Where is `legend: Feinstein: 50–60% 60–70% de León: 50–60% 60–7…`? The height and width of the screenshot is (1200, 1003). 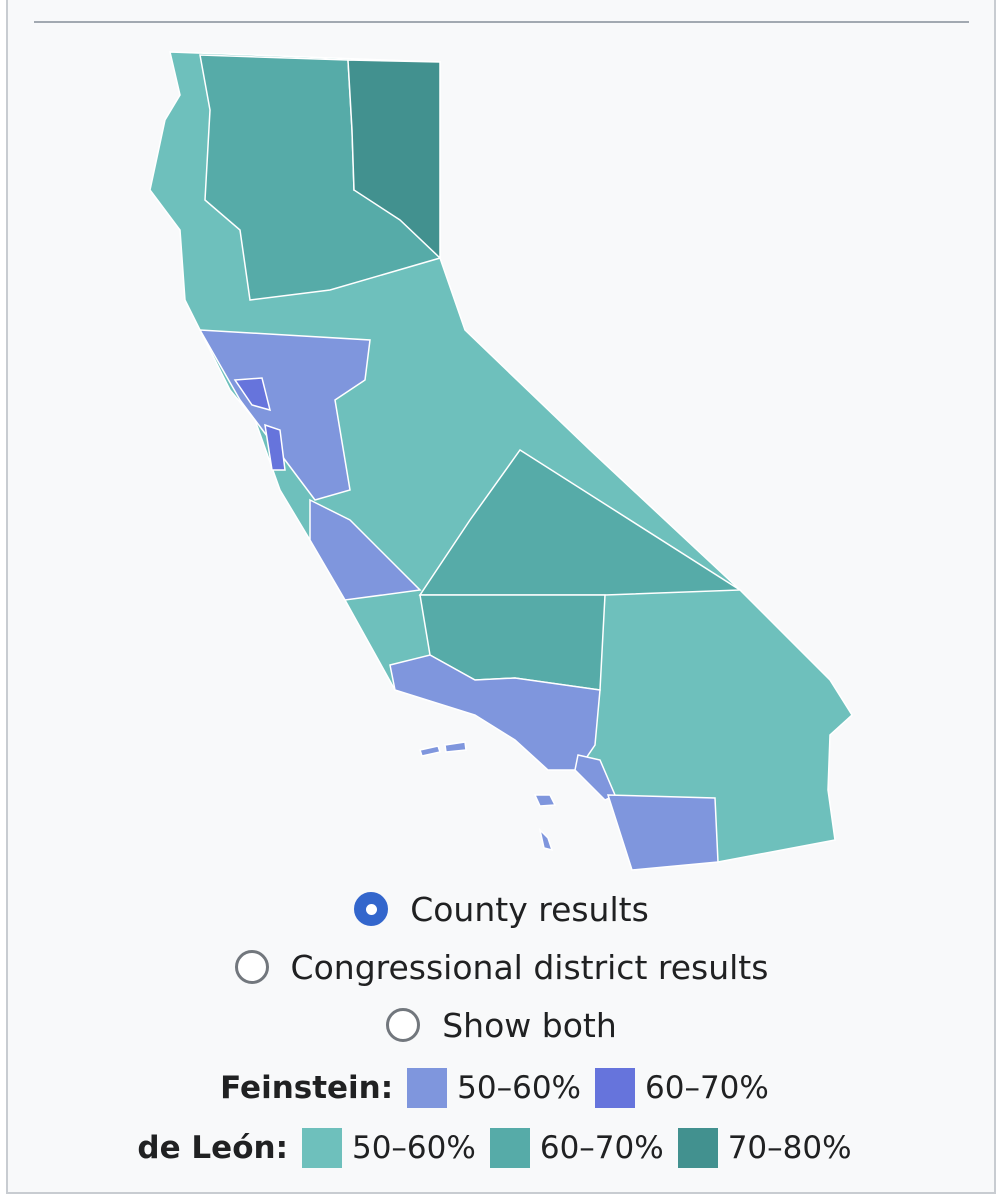
legend: Feinstein: 50–60% 60–70% de León: 50–60% 60–7… is located at coordinates (501, 1118).